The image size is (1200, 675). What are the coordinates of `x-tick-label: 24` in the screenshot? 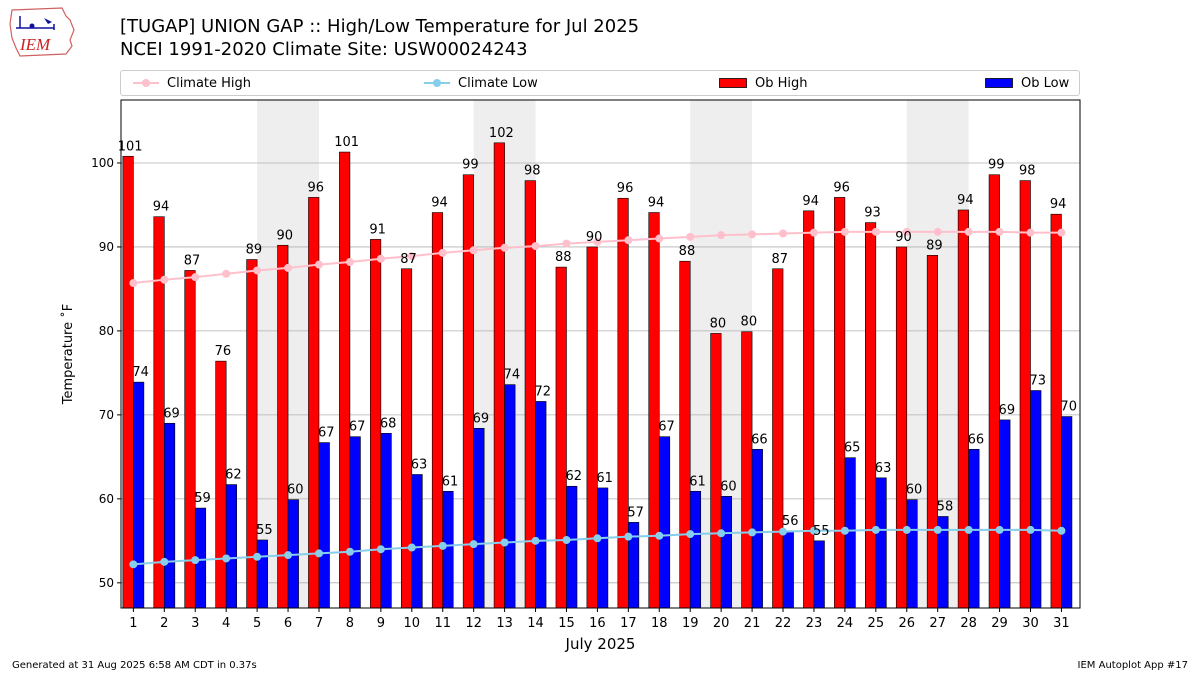 It's located at (845, 623).